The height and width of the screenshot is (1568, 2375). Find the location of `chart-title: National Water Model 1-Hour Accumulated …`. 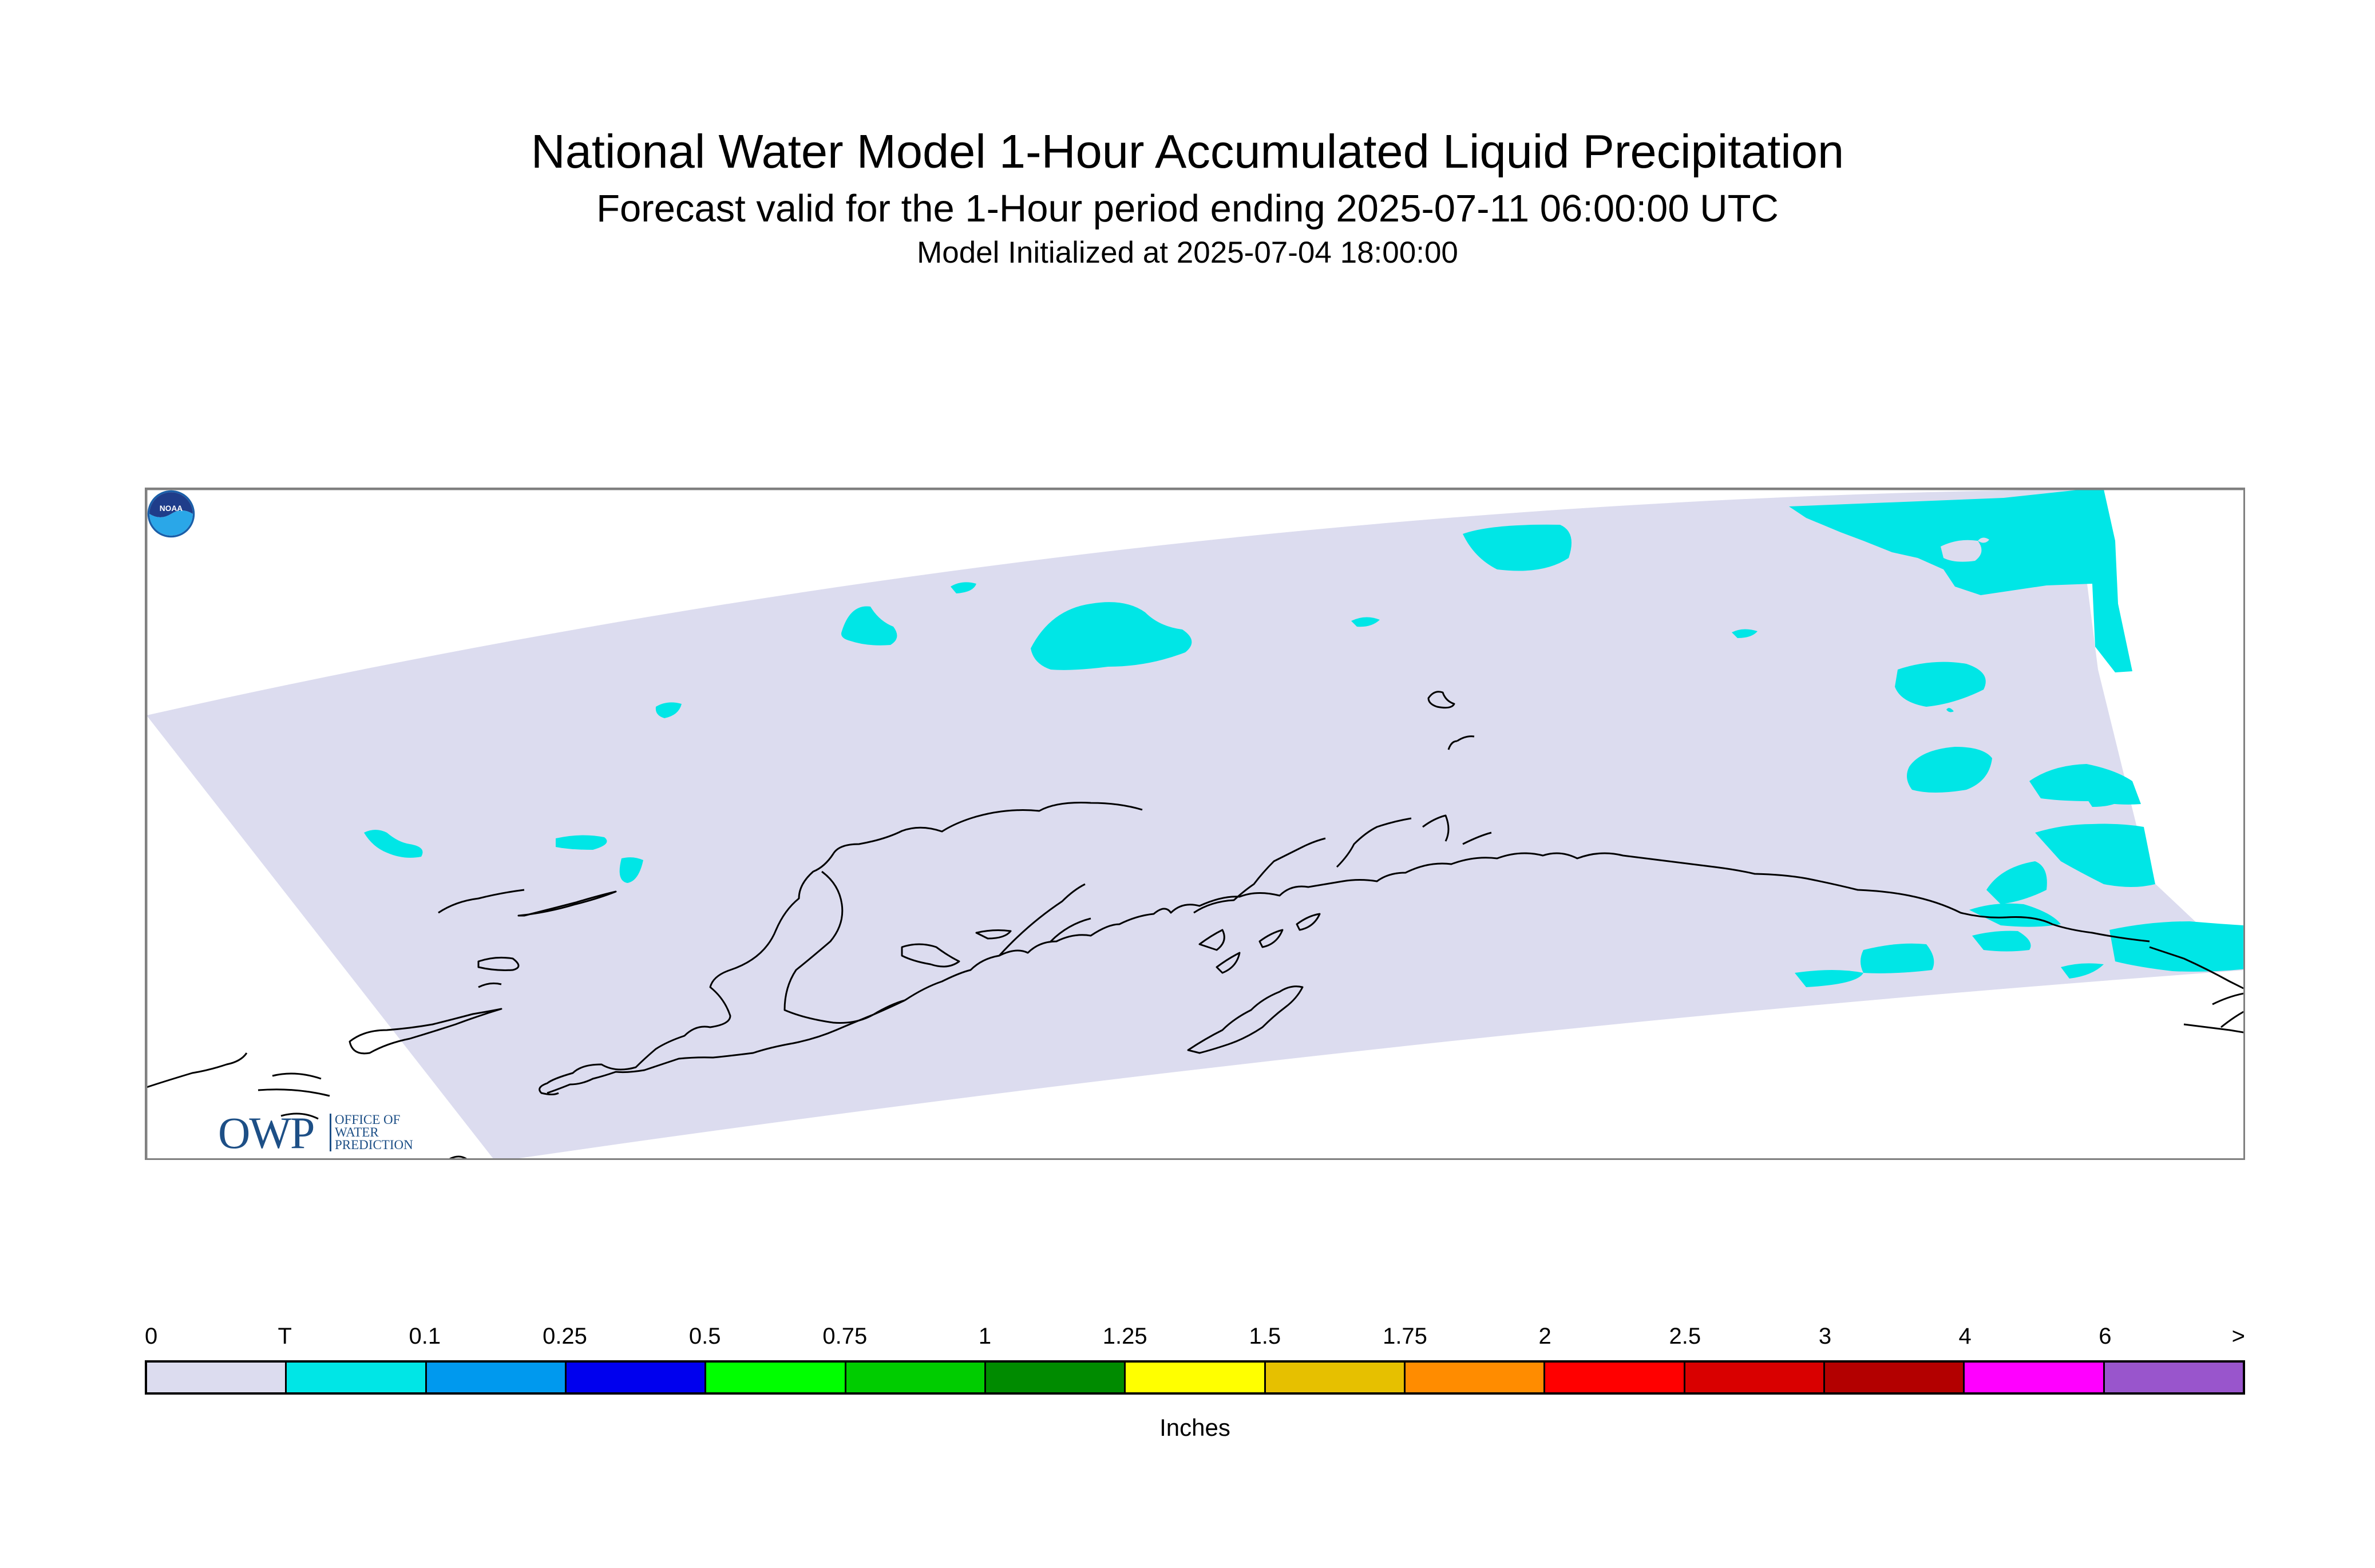

chart-title: National Water Model 1-Hour Accumulated … is located at coordinates (1187, 151).